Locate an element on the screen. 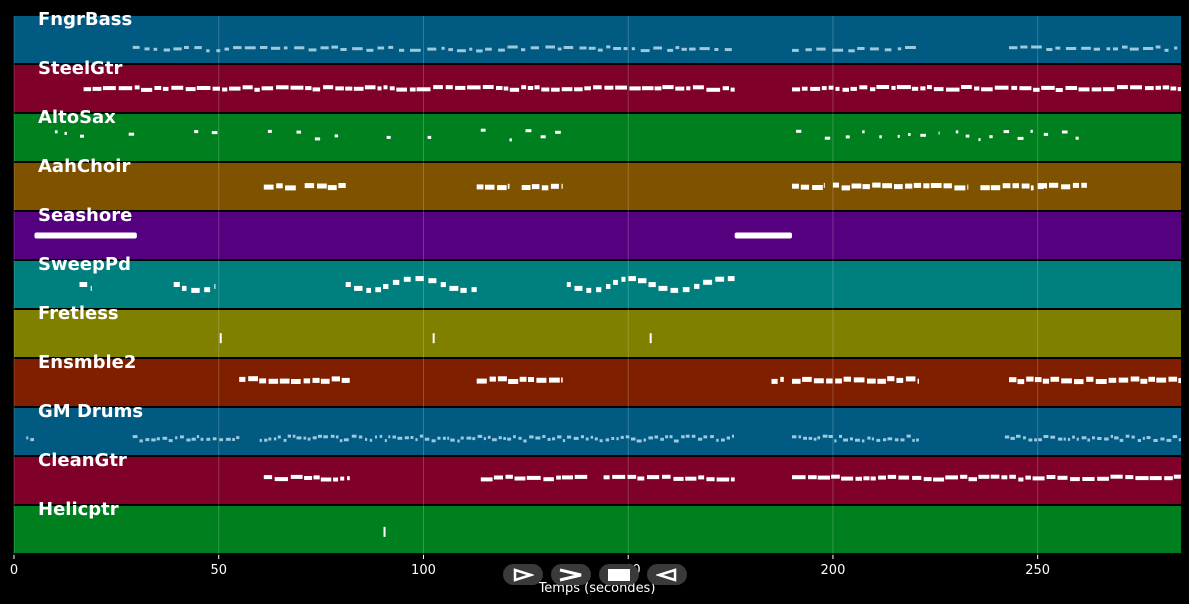 This screenshot has height=604, width=1189. fast-forward-button is located at coordinates (571, 574).